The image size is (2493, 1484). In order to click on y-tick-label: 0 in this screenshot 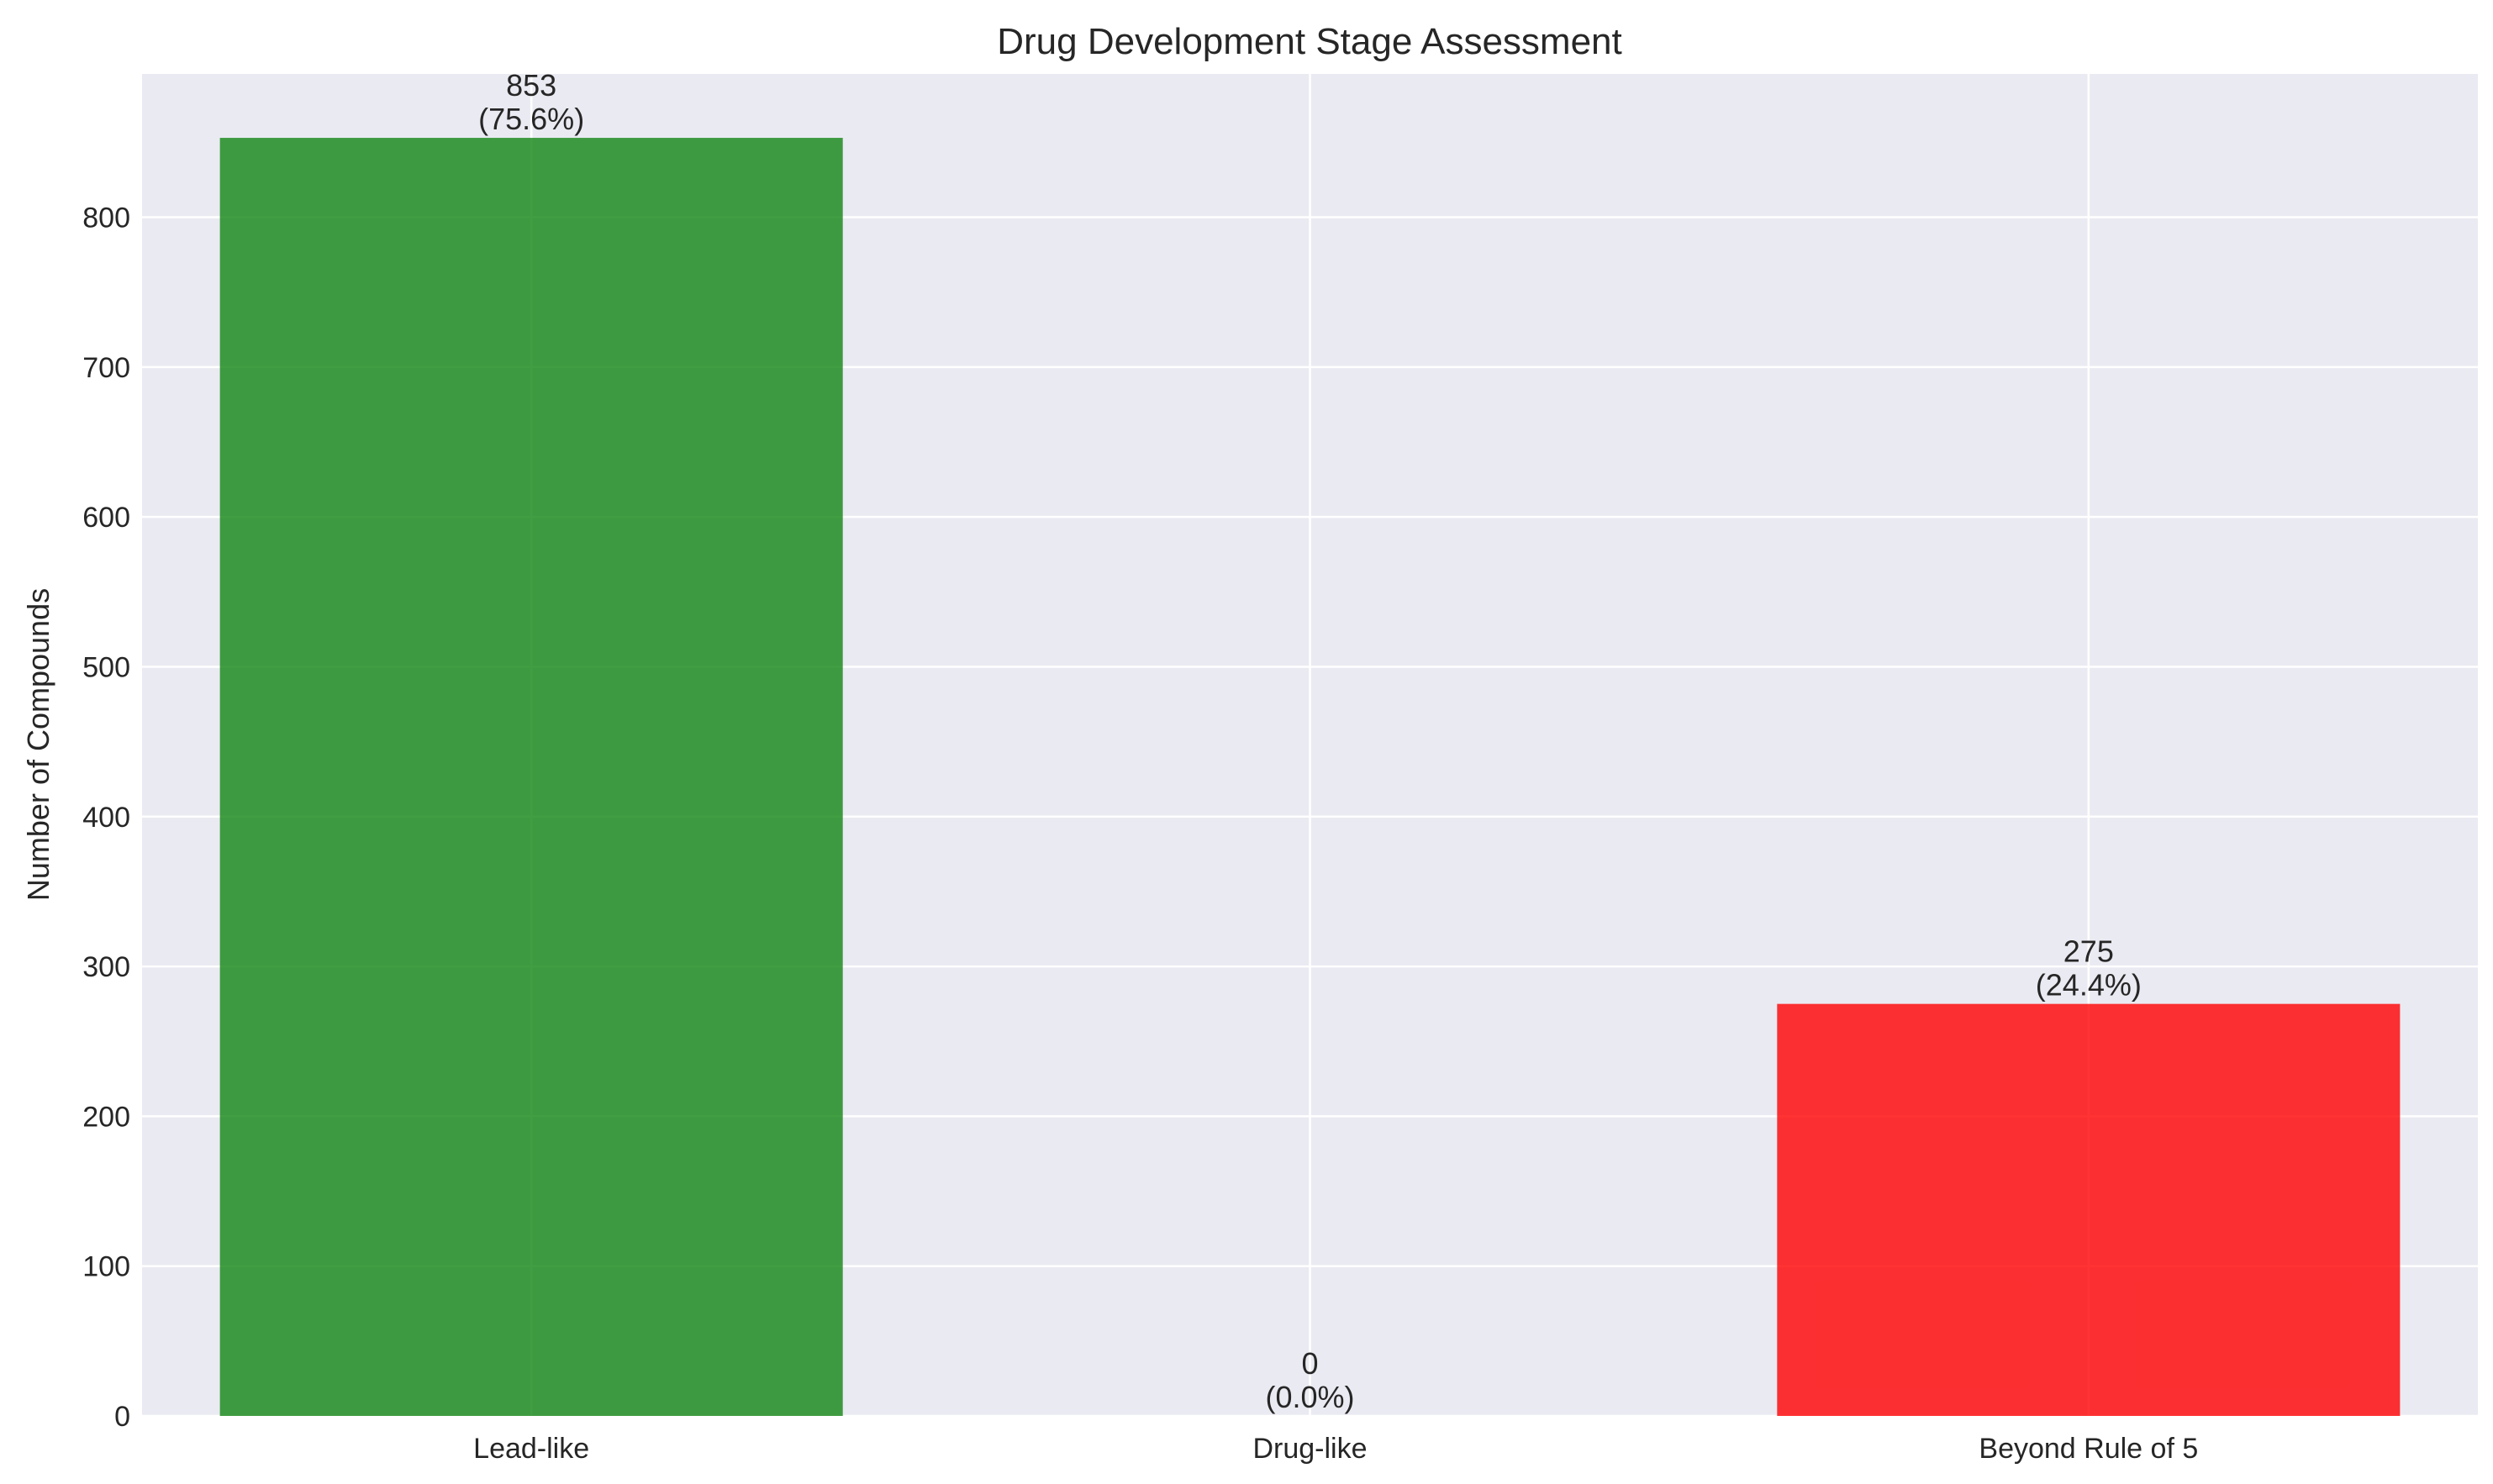, I will do `click(122, 1417)`.